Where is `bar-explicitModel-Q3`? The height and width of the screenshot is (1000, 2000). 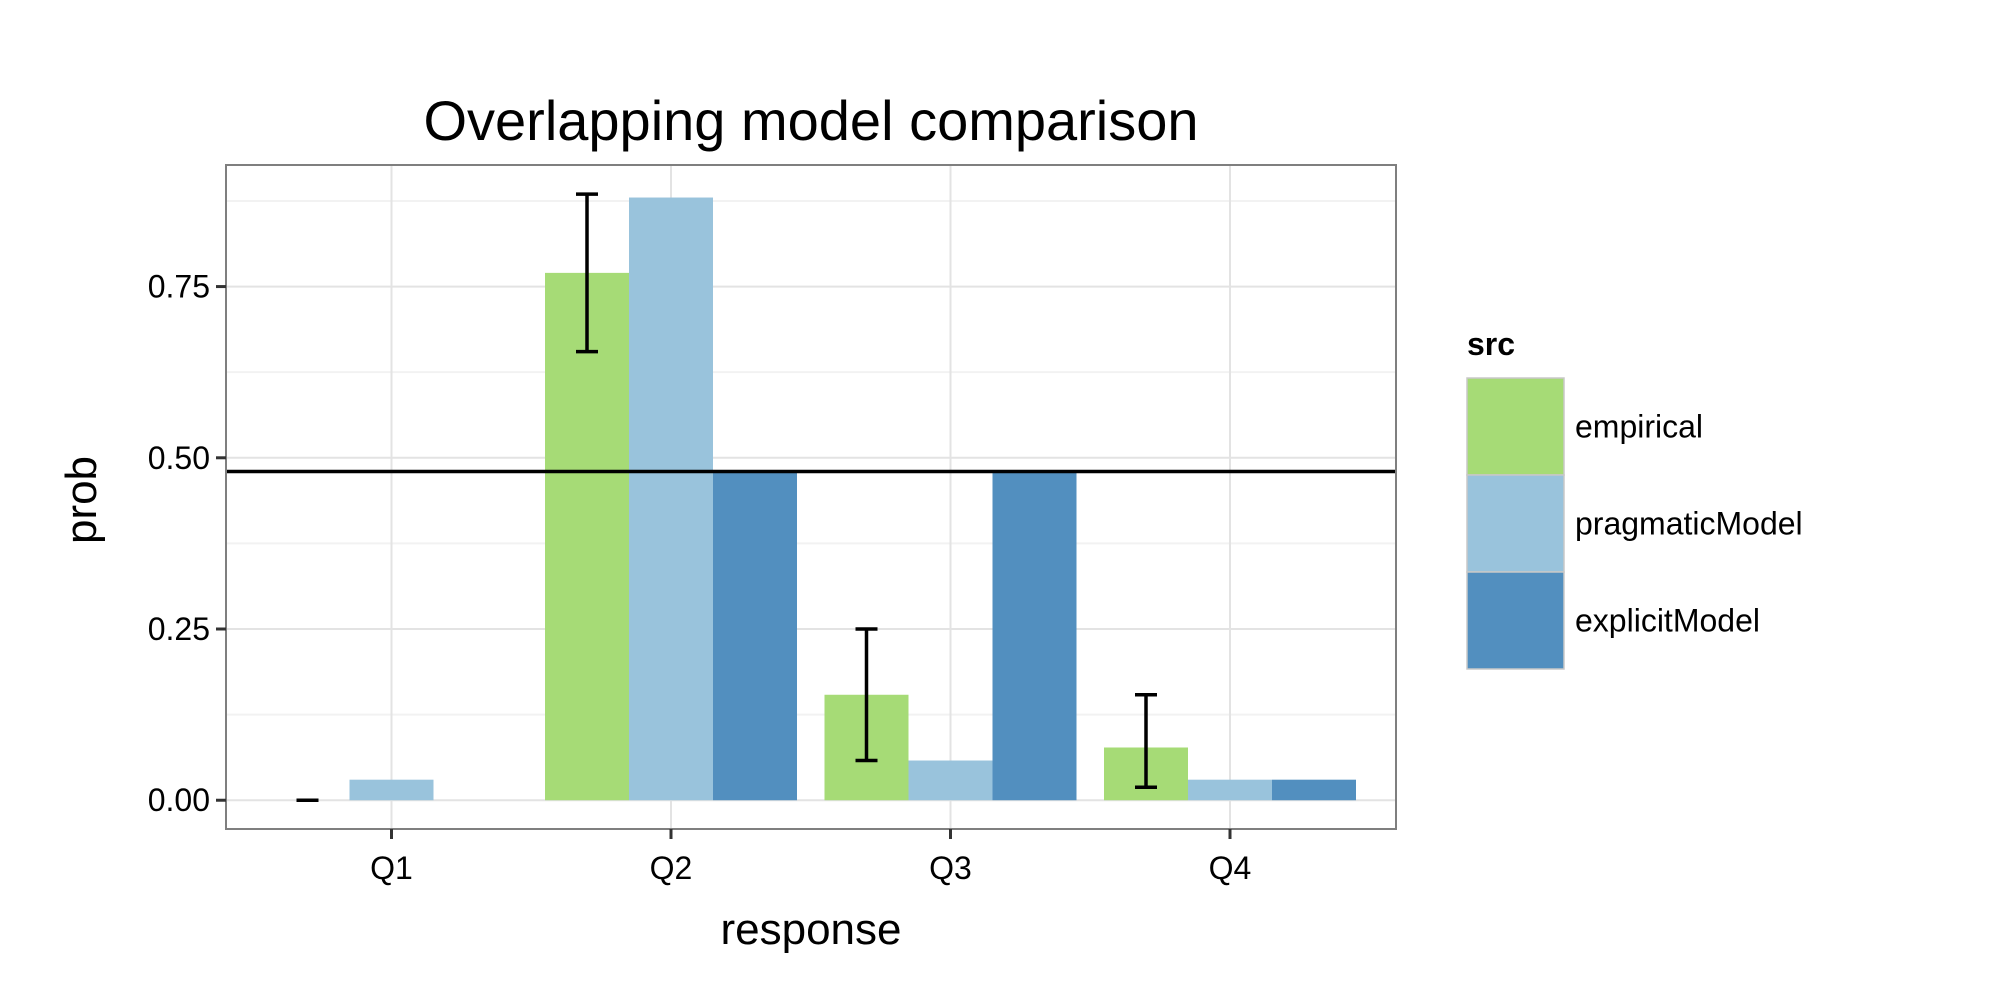 bar-explicitModel-Q3 is located at coordinates (1034, 636).